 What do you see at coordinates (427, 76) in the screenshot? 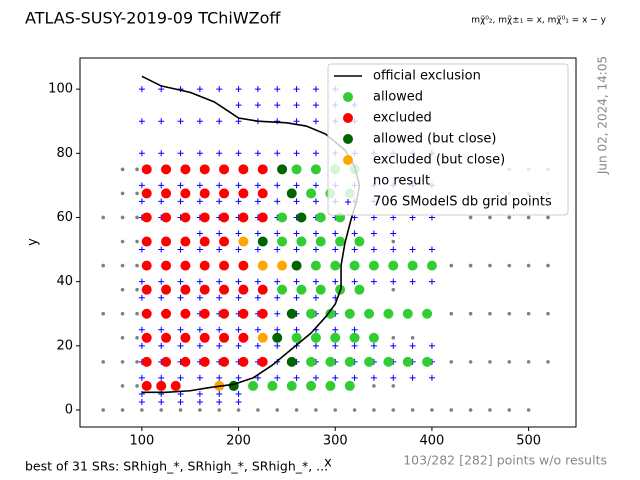
I see `legend-label: official exclusion` at bounding box center [427, 76].